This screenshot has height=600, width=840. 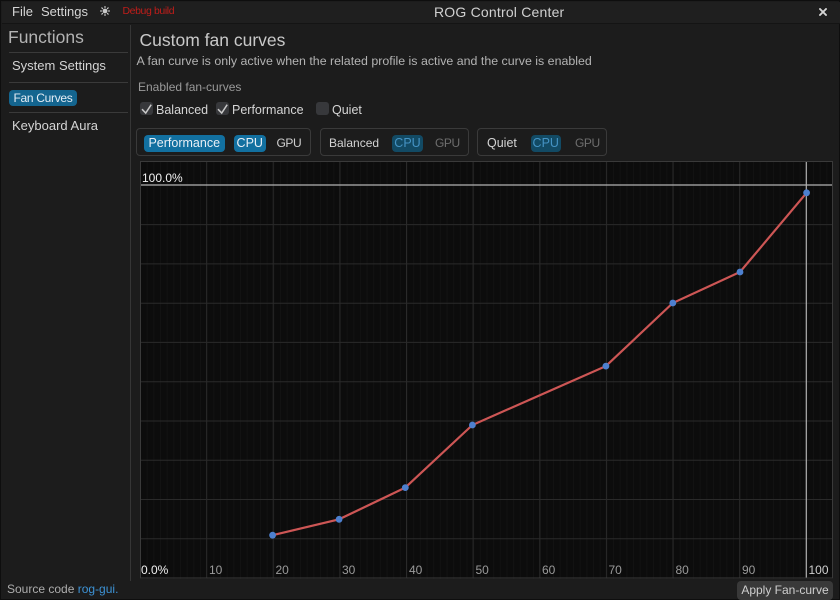 What do you see at coordinates (483, 570) in the screenshot?
I see `svg-text: 50` at bounding box center [483, 570].